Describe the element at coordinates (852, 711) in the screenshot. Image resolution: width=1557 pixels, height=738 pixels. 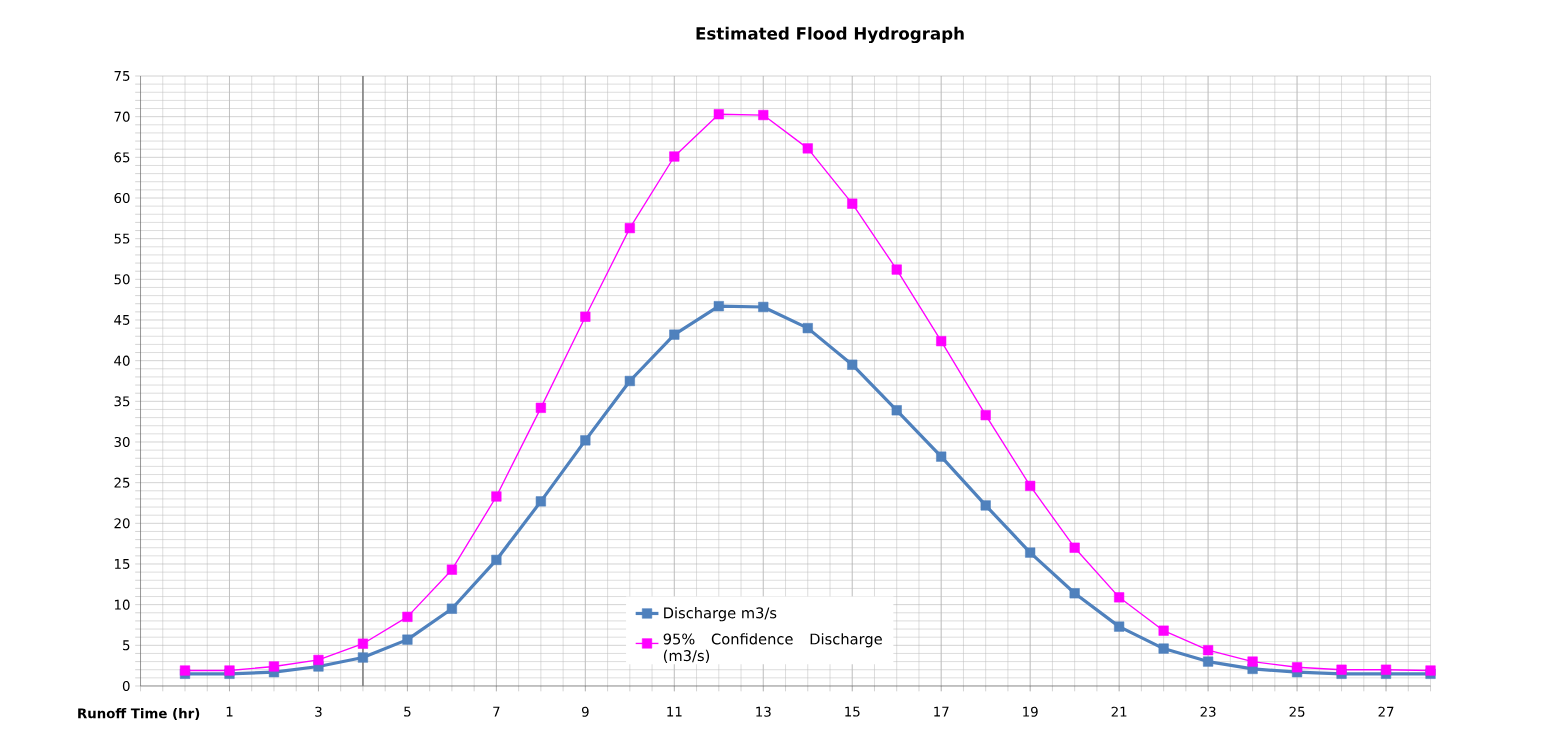
I see `x-tick-label: 15` at that location.